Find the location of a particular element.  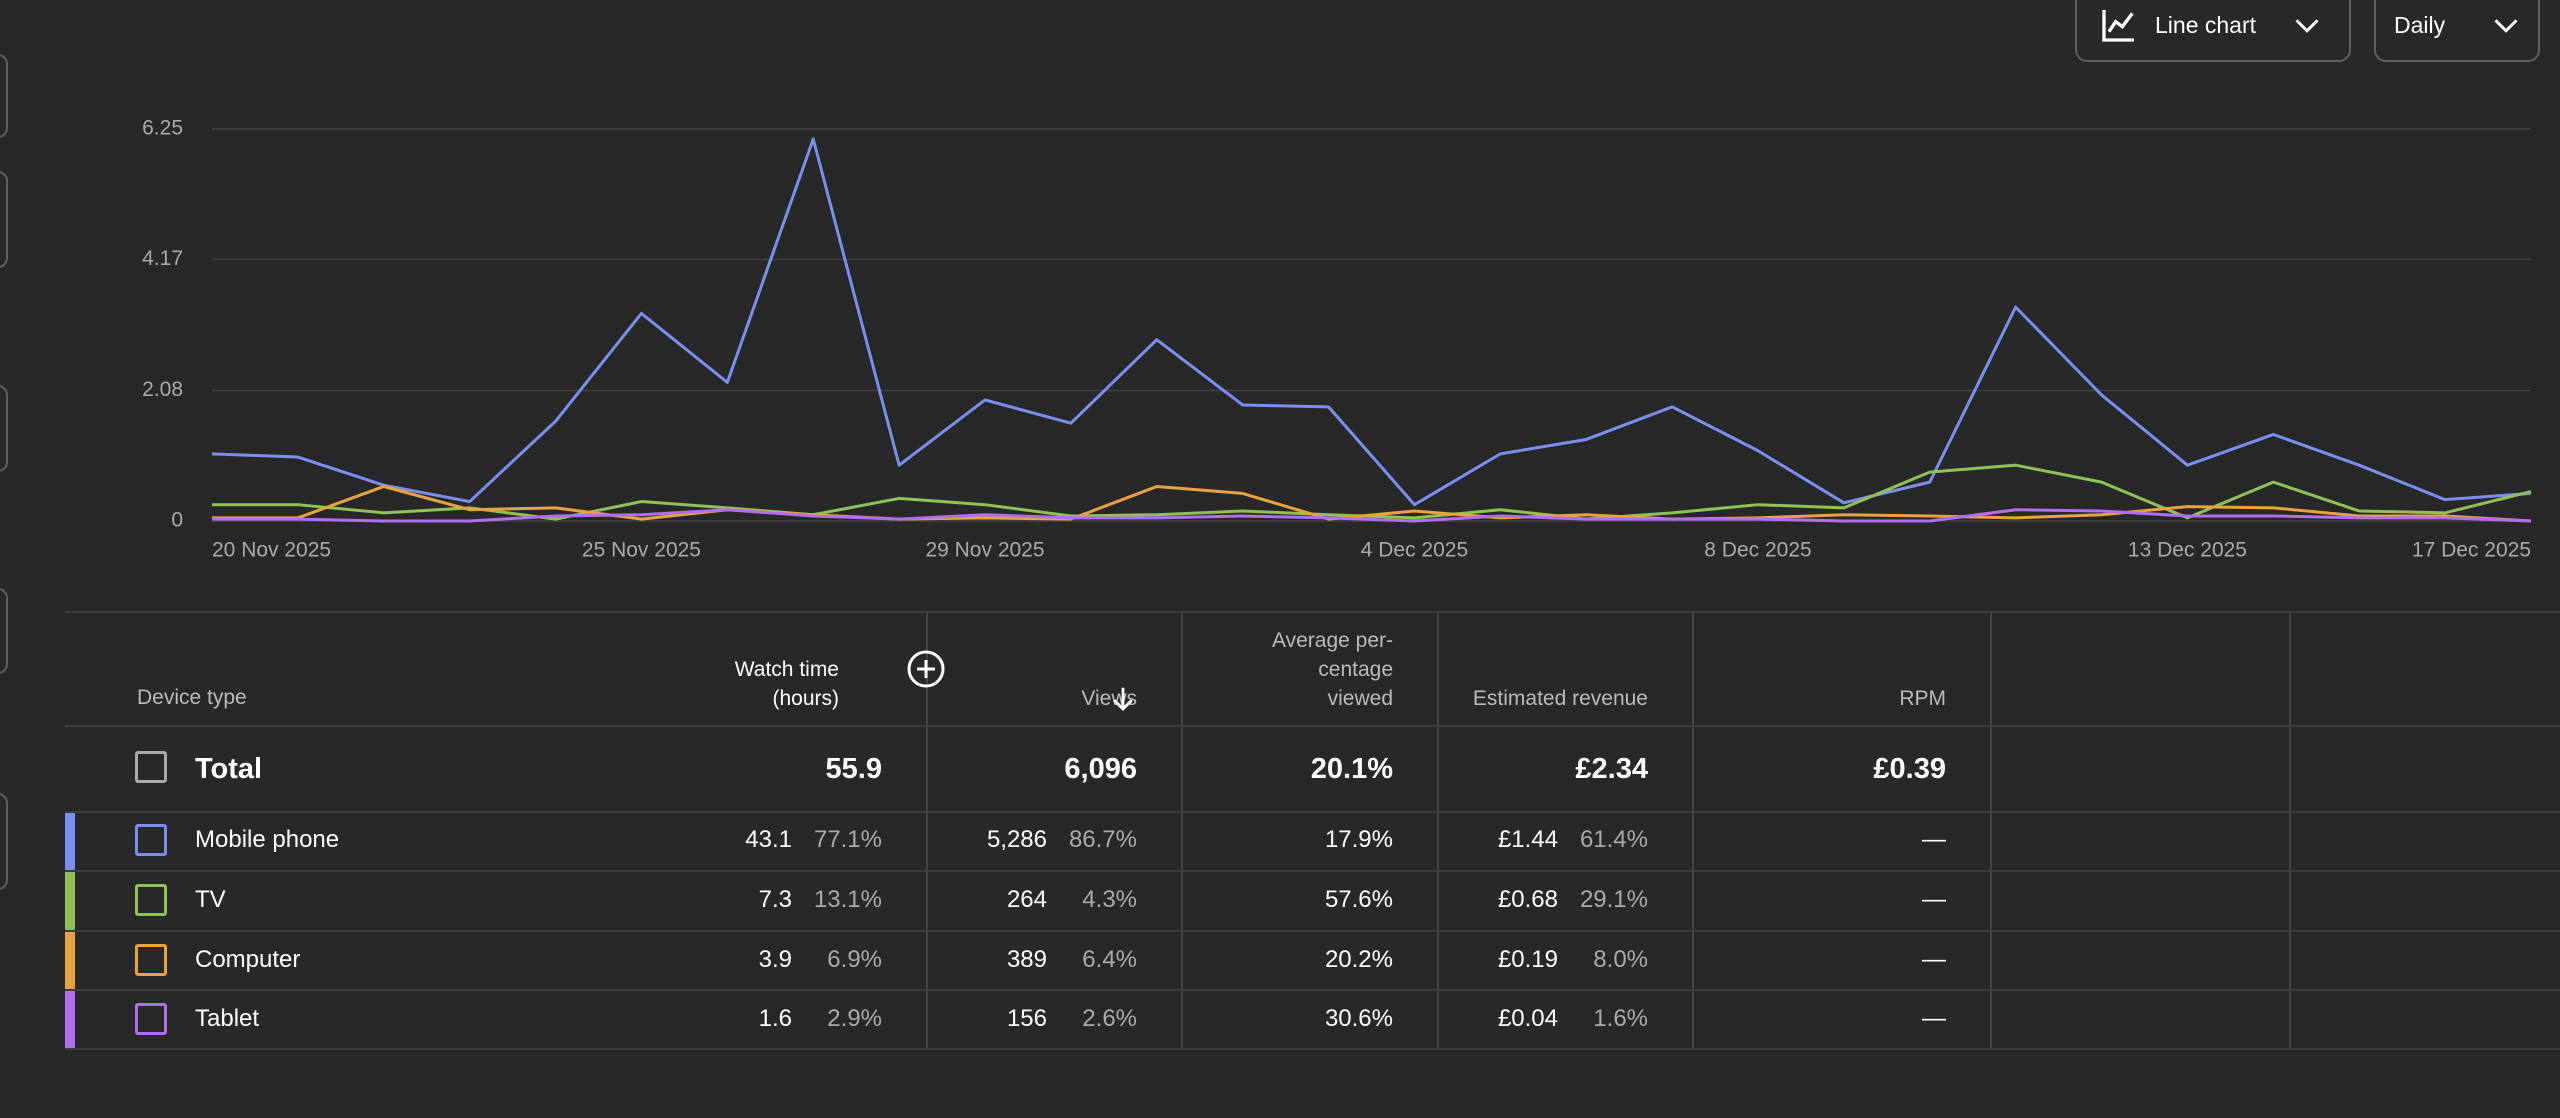

row-value: 17.9% is located at coordinates (1358, 839).